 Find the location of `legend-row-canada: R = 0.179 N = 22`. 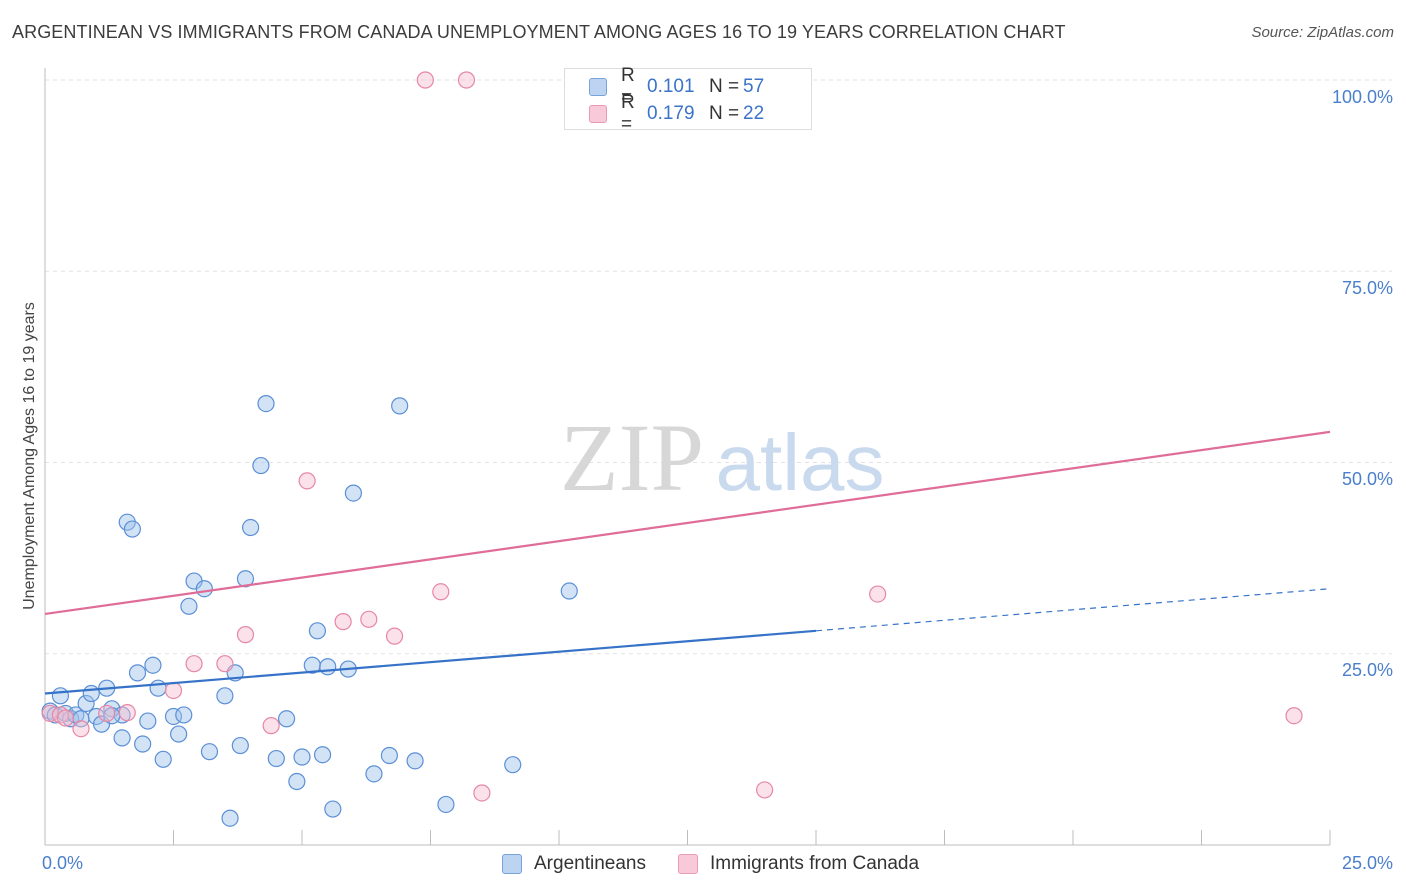

legend-row-canada: R = 0.179 N = 22 is located at coordinates (677, 113).